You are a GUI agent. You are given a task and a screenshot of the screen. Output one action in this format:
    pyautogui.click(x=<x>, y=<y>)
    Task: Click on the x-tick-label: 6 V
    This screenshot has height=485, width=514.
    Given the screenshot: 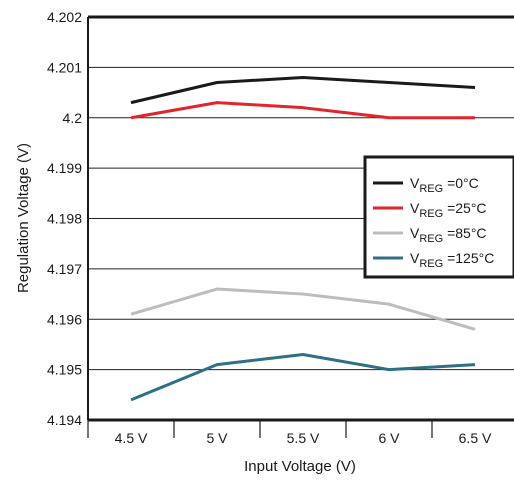 What is the action you would take?
    pyautogui.click(x=389, y=438)
    